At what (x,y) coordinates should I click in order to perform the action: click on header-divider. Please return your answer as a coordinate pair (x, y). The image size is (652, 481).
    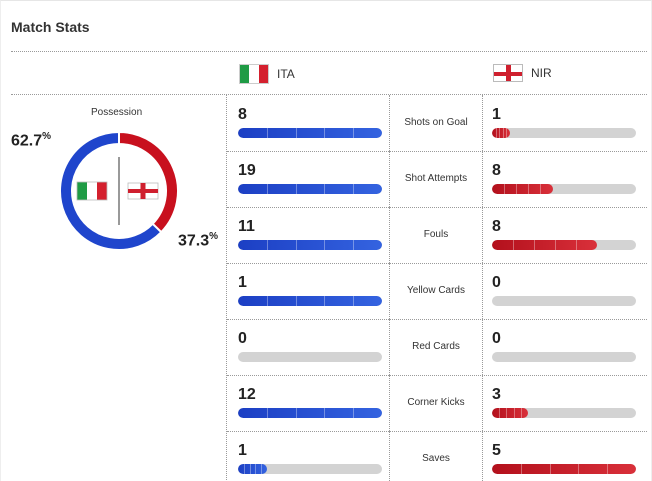
    Looking at the image, I should click on (329, 51).